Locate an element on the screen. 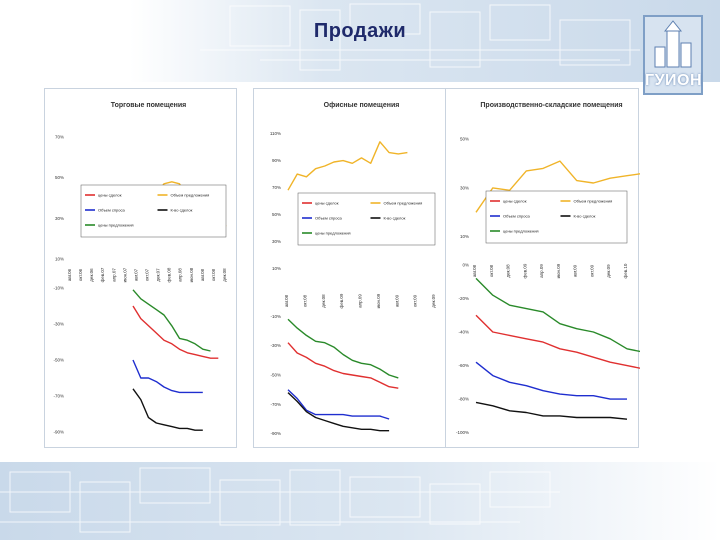 The height and width of the screenshot is (540, 720). x-tick-label: окт.07 is located at coordinates (147, 274).